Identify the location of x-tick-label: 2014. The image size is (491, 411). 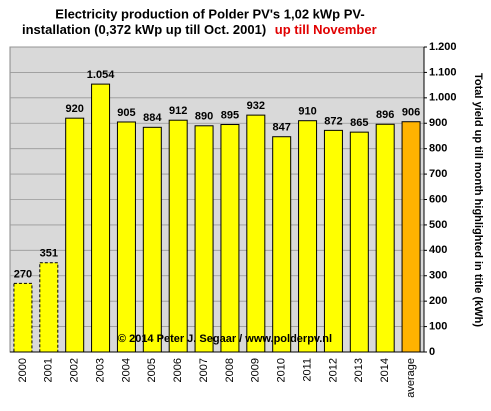
(385, 370).